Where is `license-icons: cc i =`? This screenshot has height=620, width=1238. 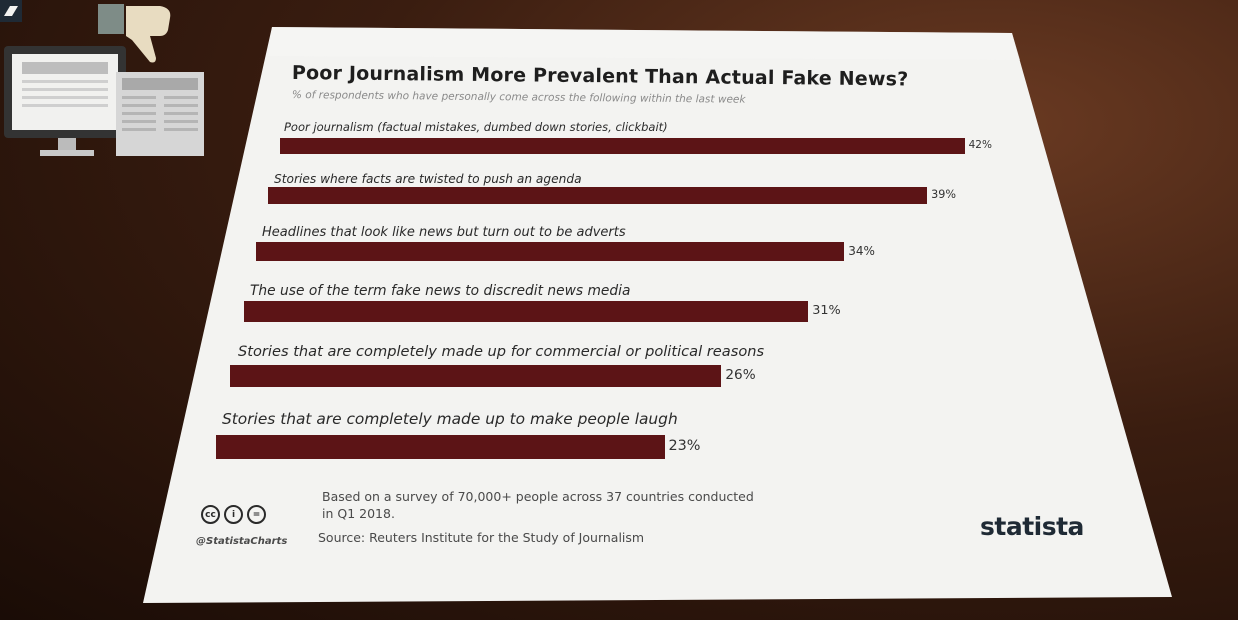 license-icons: cc i = is located at coordinates (233, 514).